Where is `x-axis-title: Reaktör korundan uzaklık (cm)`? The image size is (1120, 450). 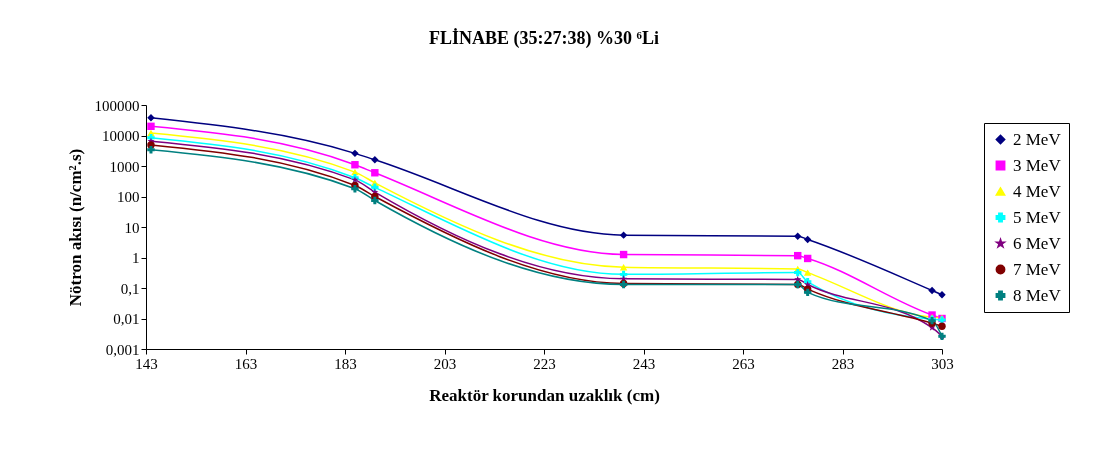 x-axis-title: Reaktör korundan uzaklık (cm) is located at coordinates (544, 395).